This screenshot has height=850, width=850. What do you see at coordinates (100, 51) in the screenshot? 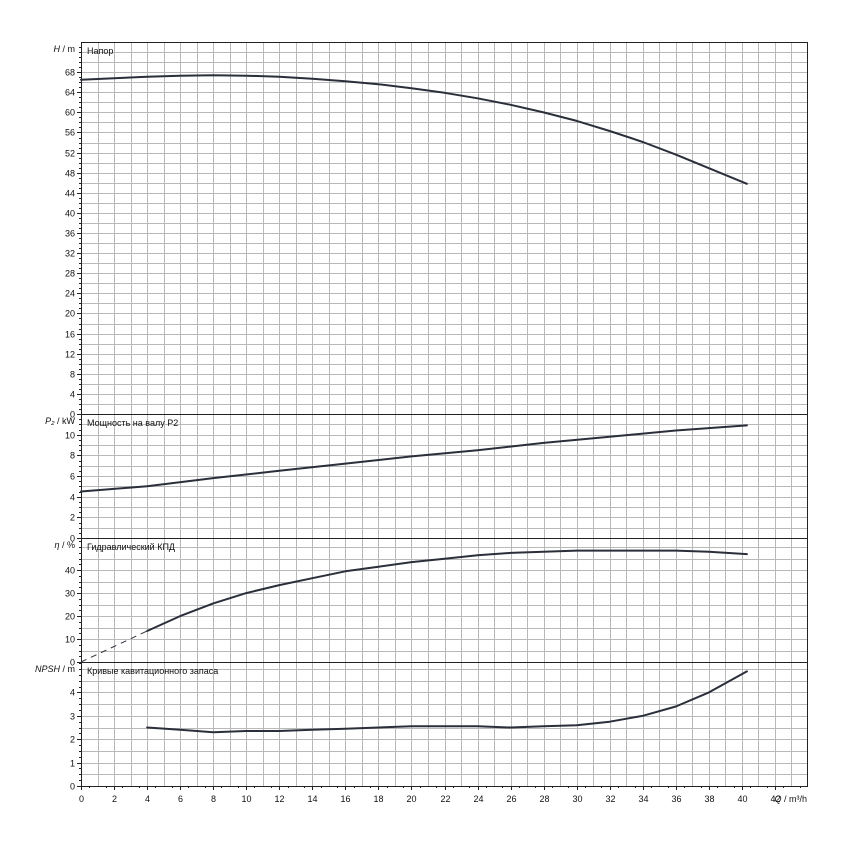
I see `panel-title: Напор` at bounding box center [100, 51].